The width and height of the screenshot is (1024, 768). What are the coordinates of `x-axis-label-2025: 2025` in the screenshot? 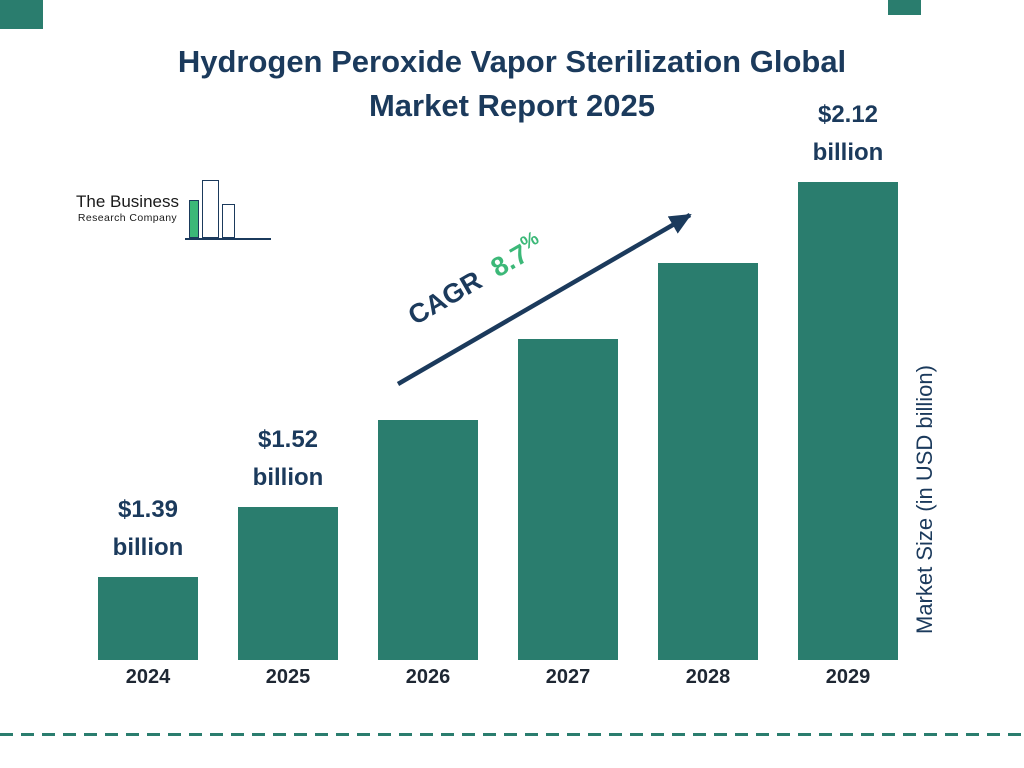 It's located at (288, 677).